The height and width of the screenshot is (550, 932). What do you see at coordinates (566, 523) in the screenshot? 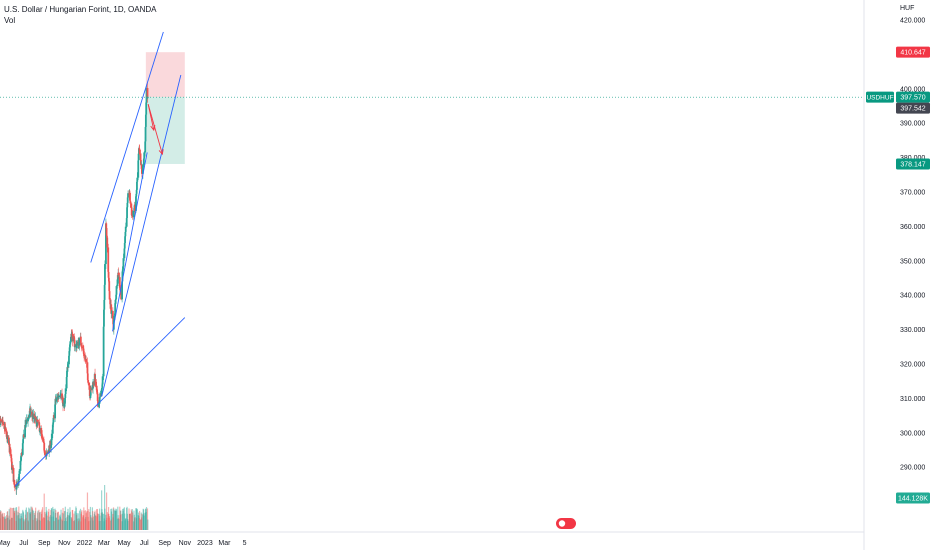
I see `event-flag-icon` at bounding box center [566, 523].